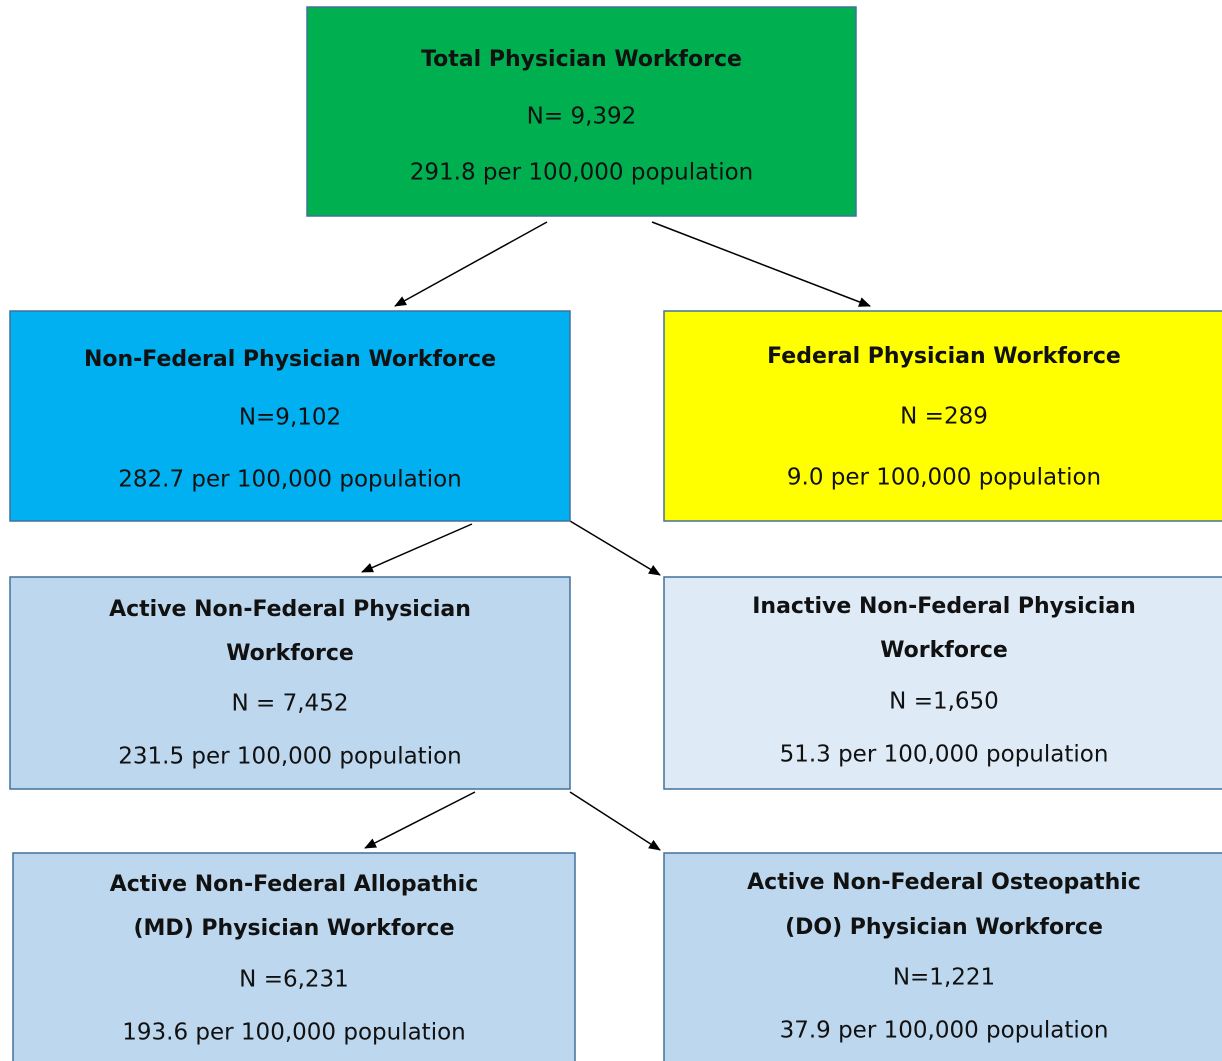  What do you see at coordinates (293, 928) in the screenshot?
I see `node-title: (MD) Physician Workforce` at bounding box center [293, 928].